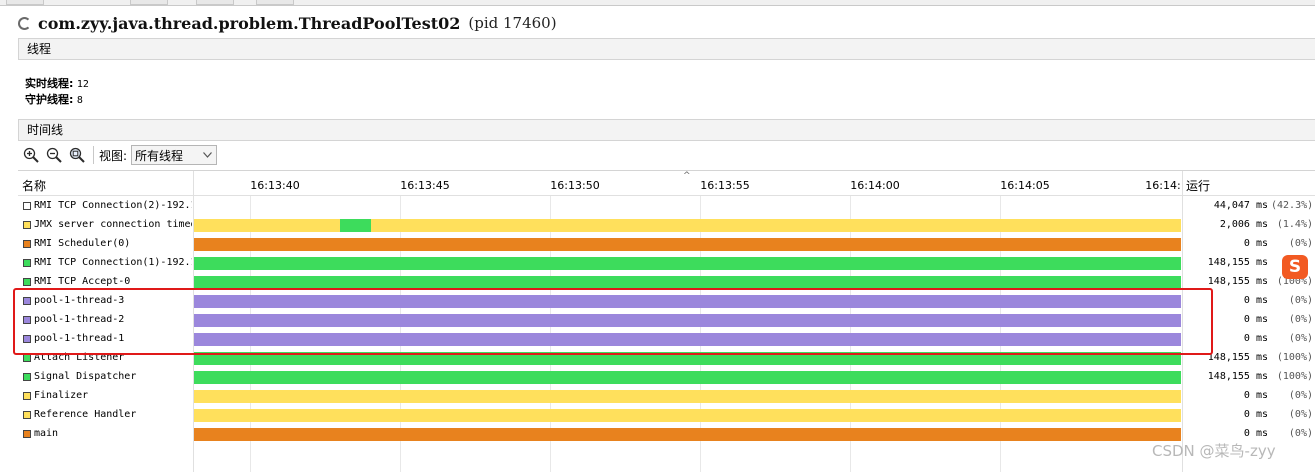 The width and height of the screenshot is (1315, 472). What do you see at coordinates (85, 414) in the screenshot?
I see `thread-name: Reference Handler` at bounding box center [85, 414].